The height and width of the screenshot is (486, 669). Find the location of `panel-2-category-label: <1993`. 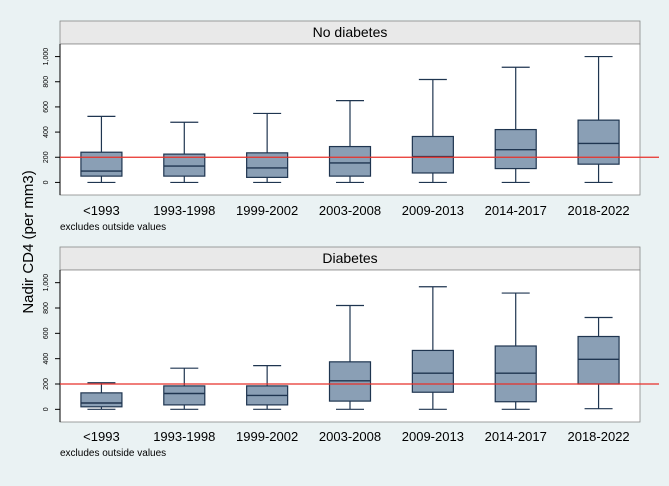

panel-2-category-label: <1993 is located at coordinates (101, 436).